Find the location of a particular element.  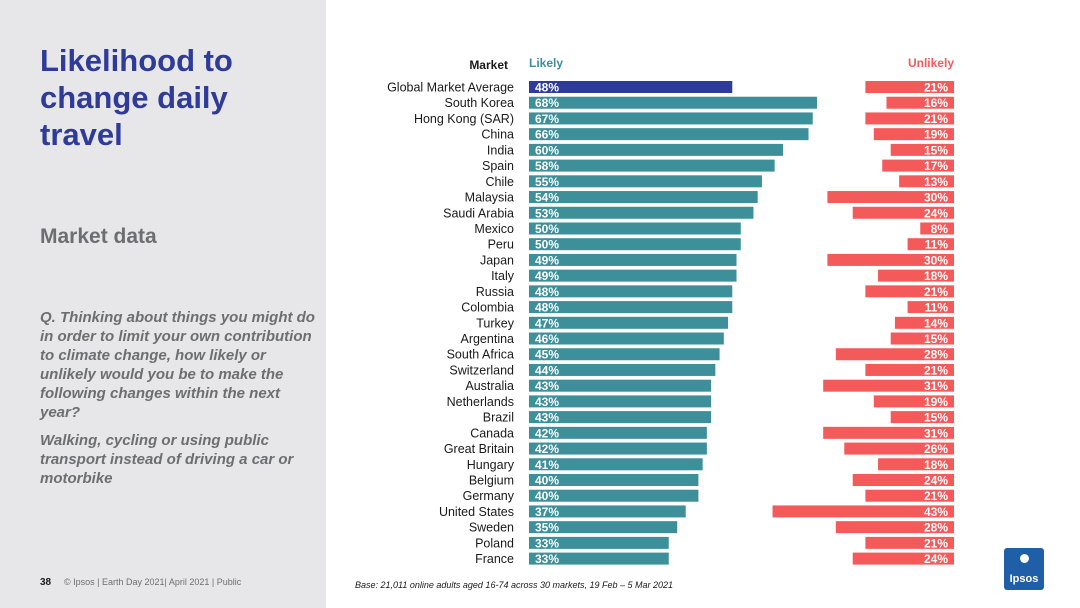

category-label: Saudi Arabia is located at coordinates (478, 213).